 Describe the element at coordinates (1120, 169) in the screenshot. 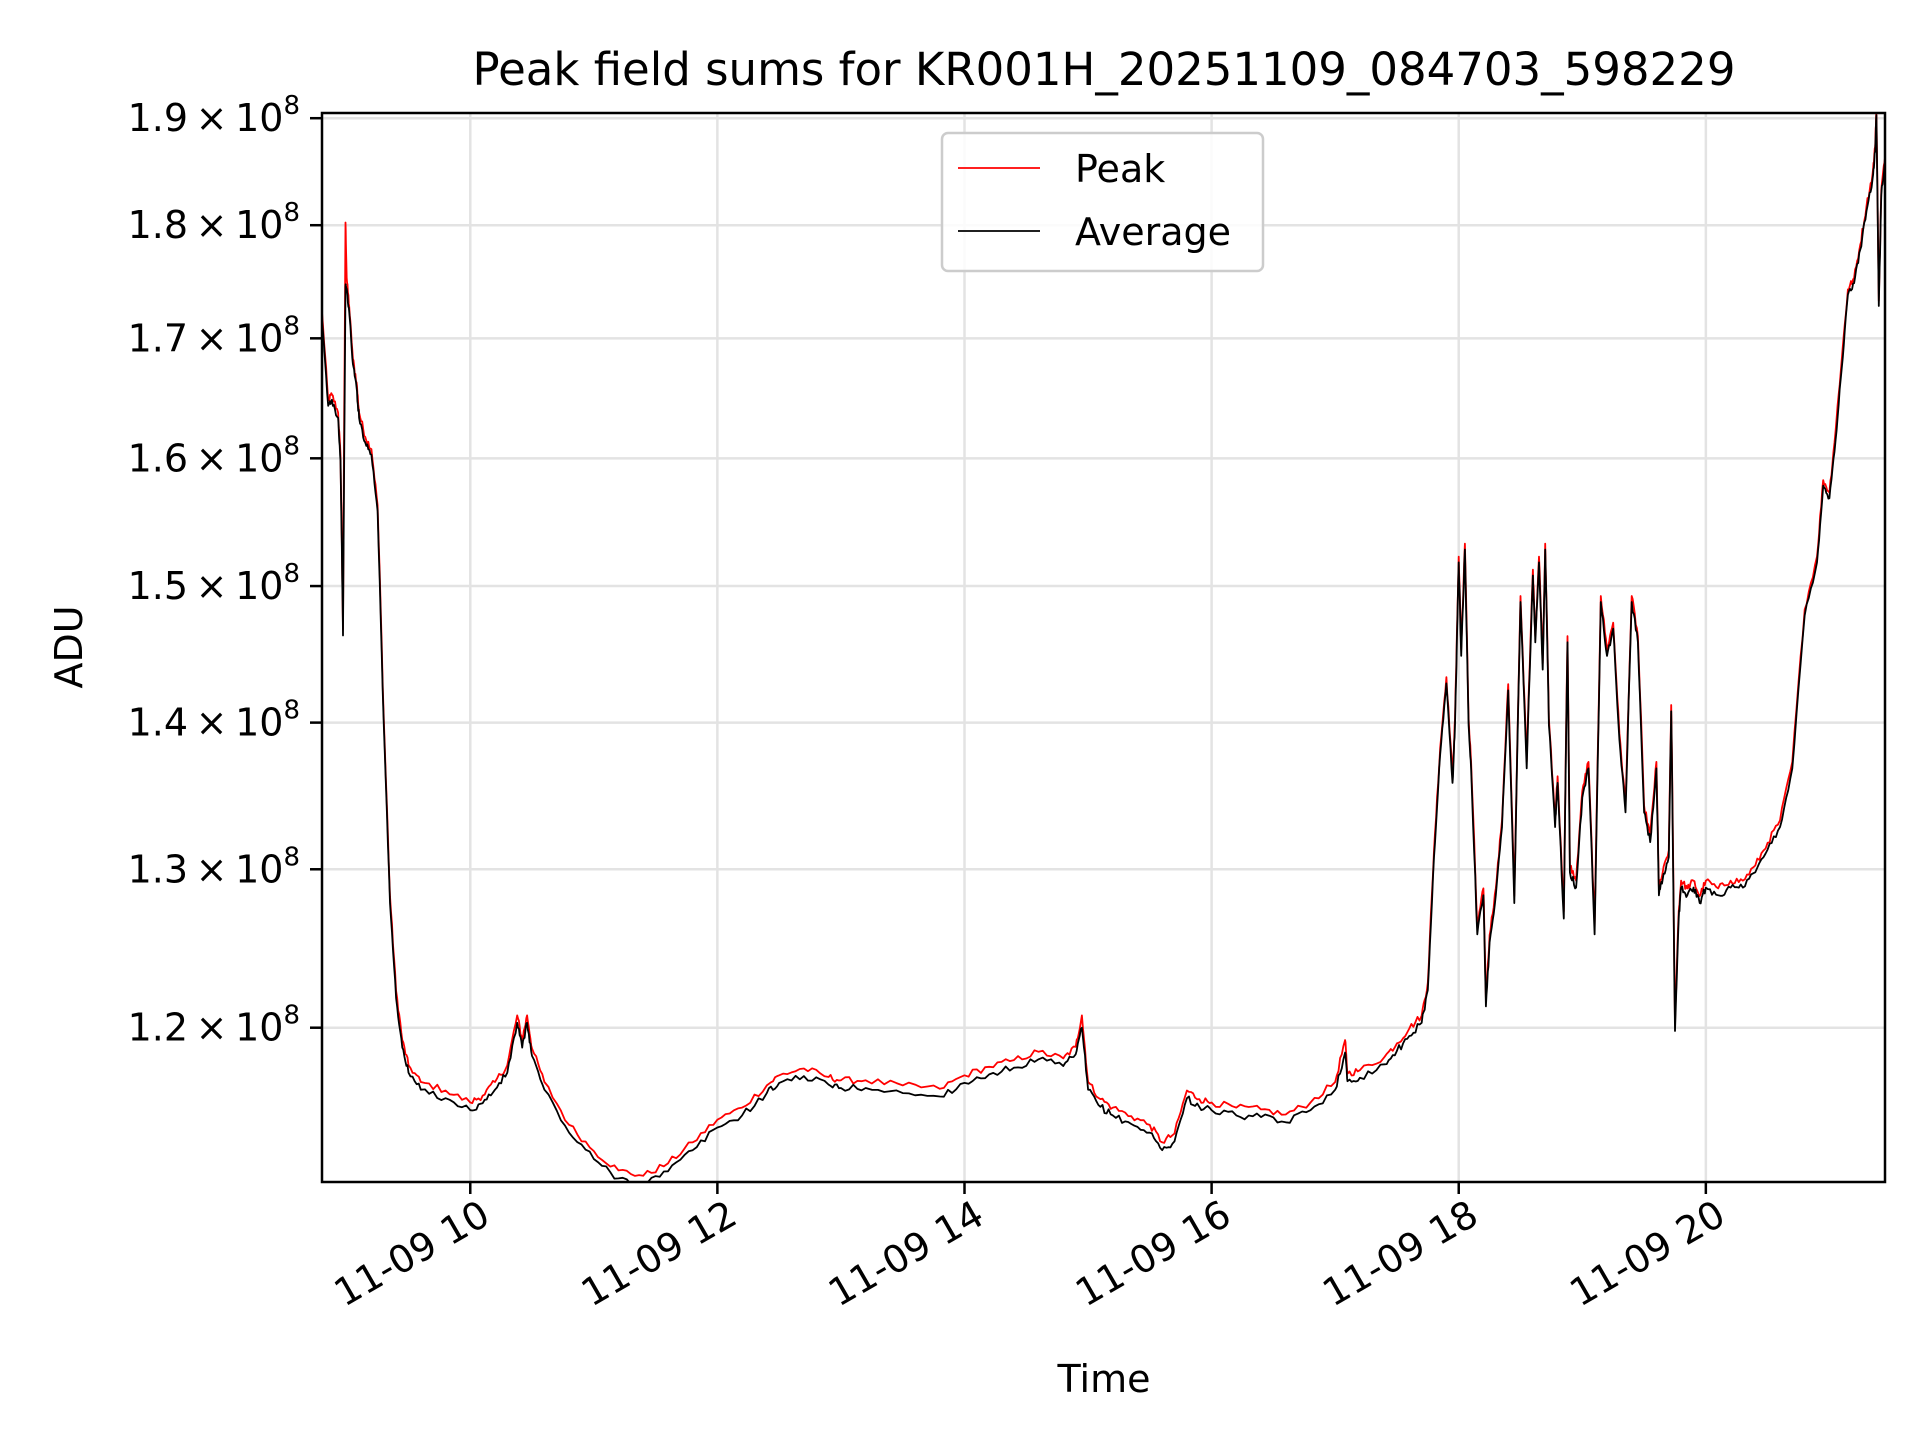

I see `legend-label-peak: Peak` at that location.